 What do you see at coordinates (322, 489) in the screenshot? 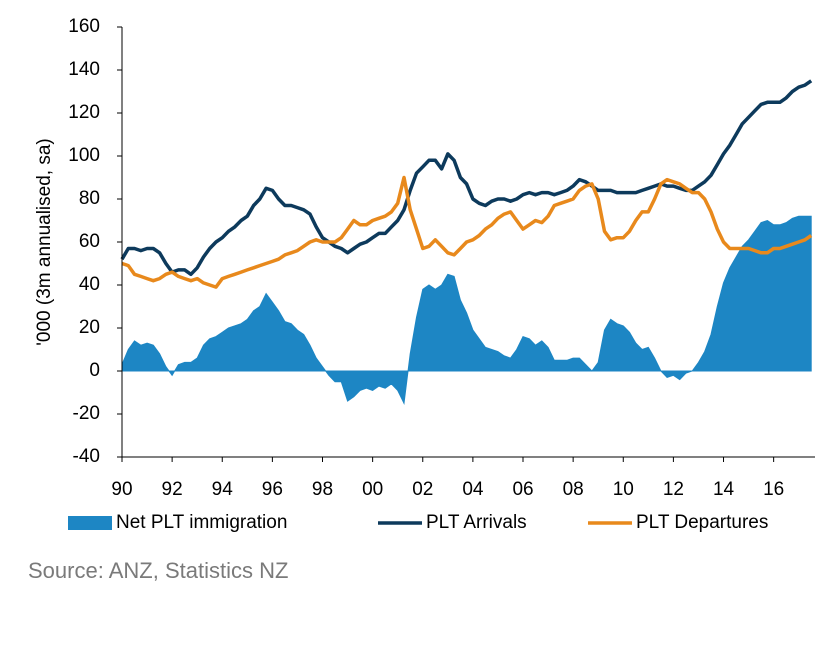
I see `x-tick-label: 98` at bounding box center [322, 489].